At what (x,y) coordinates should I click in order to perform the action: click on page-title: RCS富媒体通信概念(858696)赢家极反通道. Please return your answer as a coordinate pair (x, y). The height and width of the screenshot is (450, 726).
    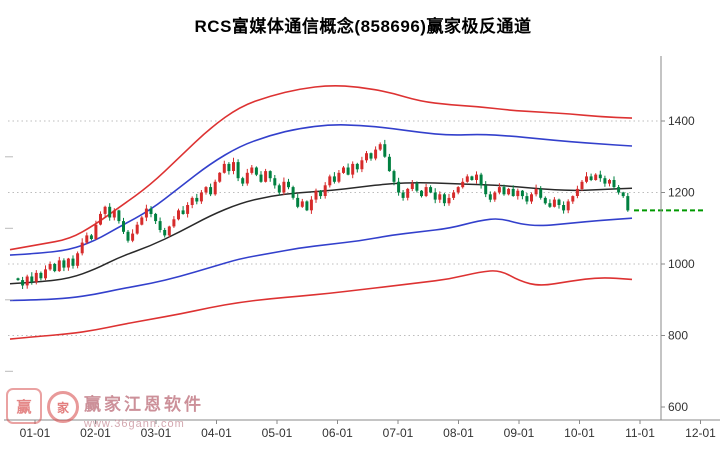
    Looking at the image, I should click on (363, 26).